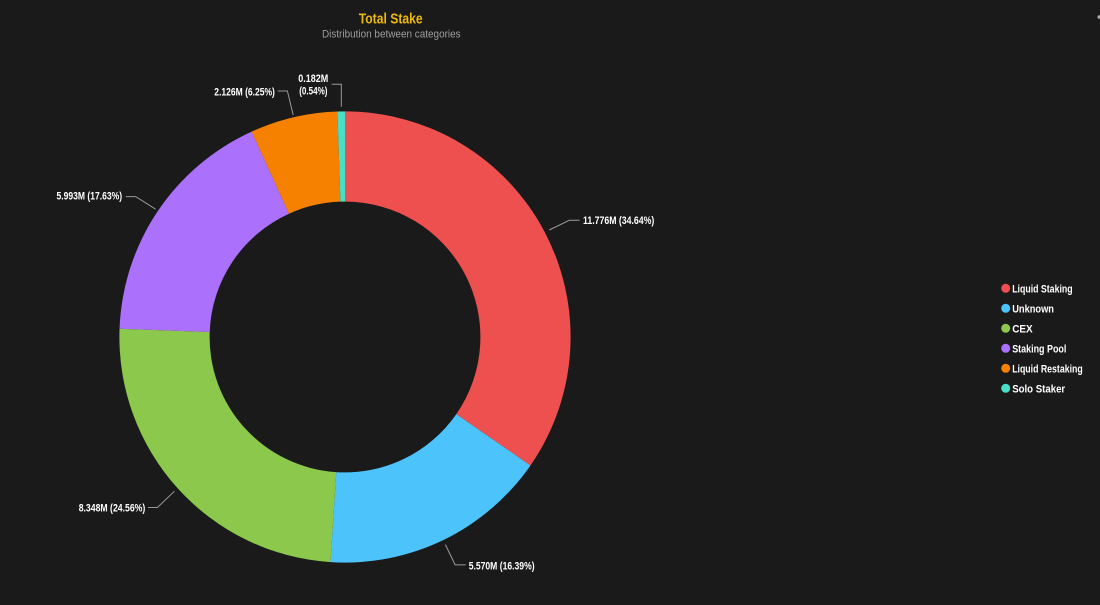  What do you see at coordinates (313, 92) in the screenshot?
I see `svg-text: (0.54%)` at bounding box center [313, 92].